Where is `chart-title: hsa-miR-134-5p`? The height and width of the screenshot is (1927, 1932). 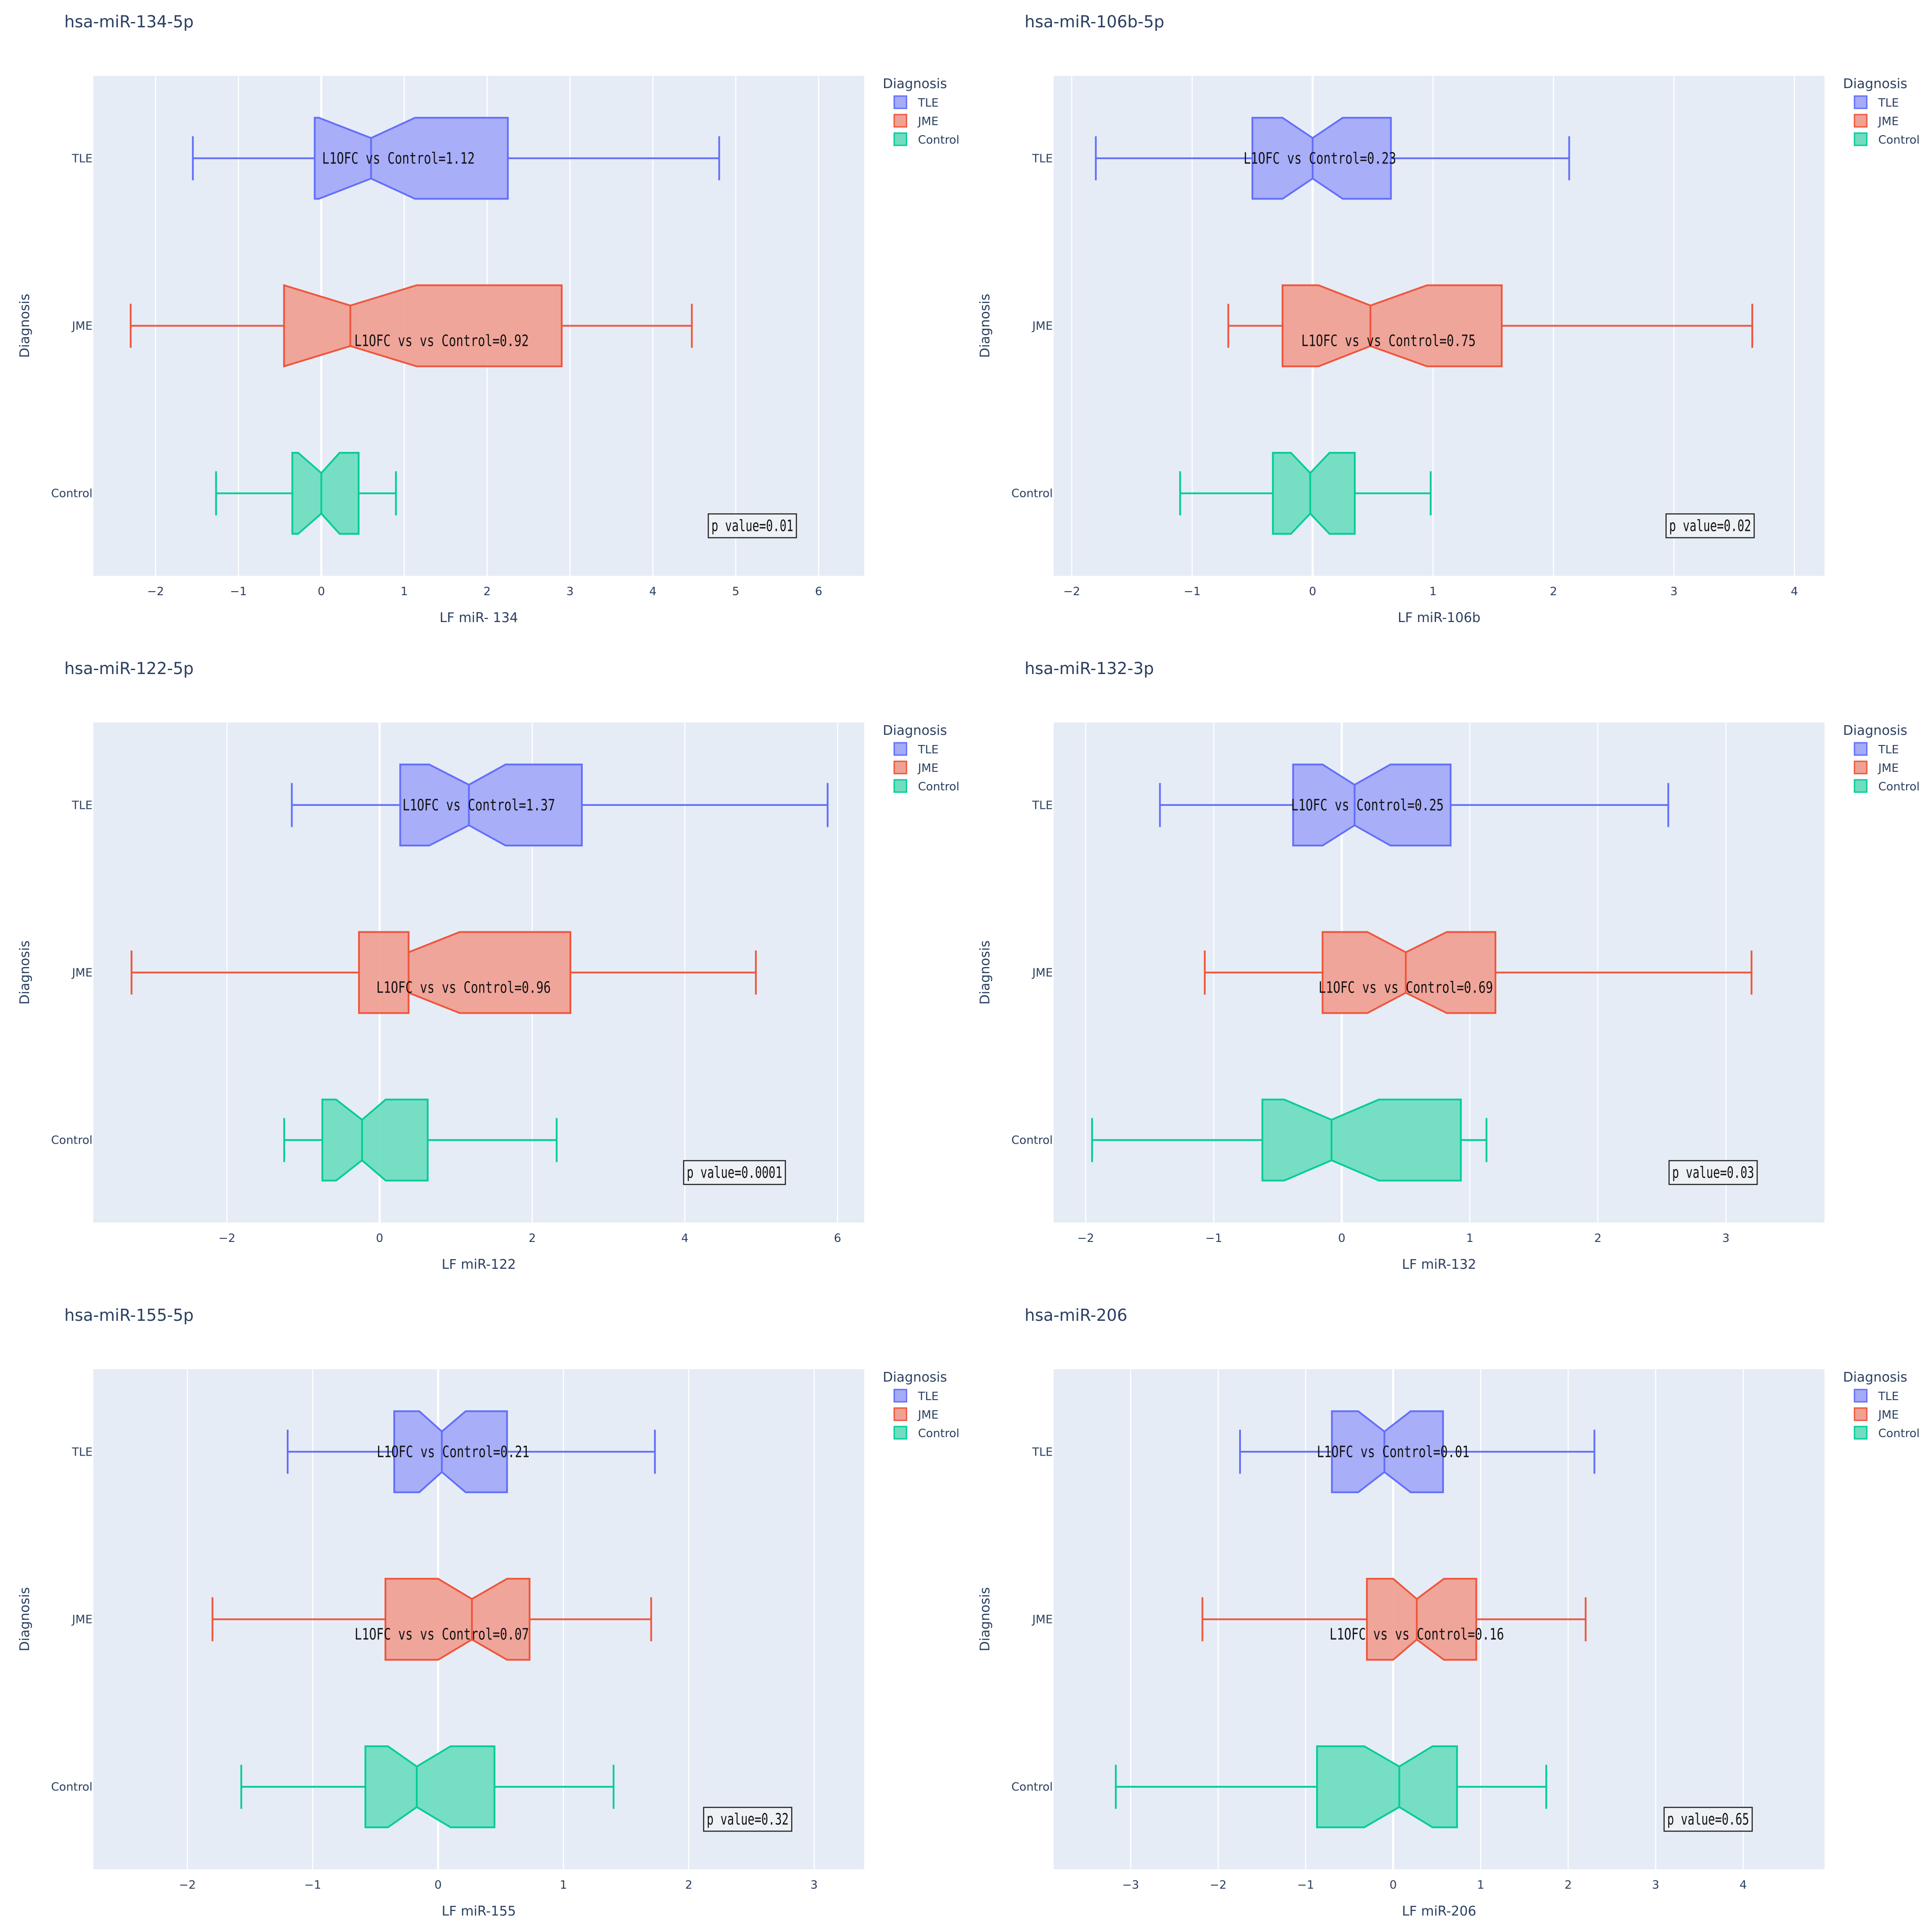 chart-title: hsa-miR-134-5p is located at coordinates (129, 21).